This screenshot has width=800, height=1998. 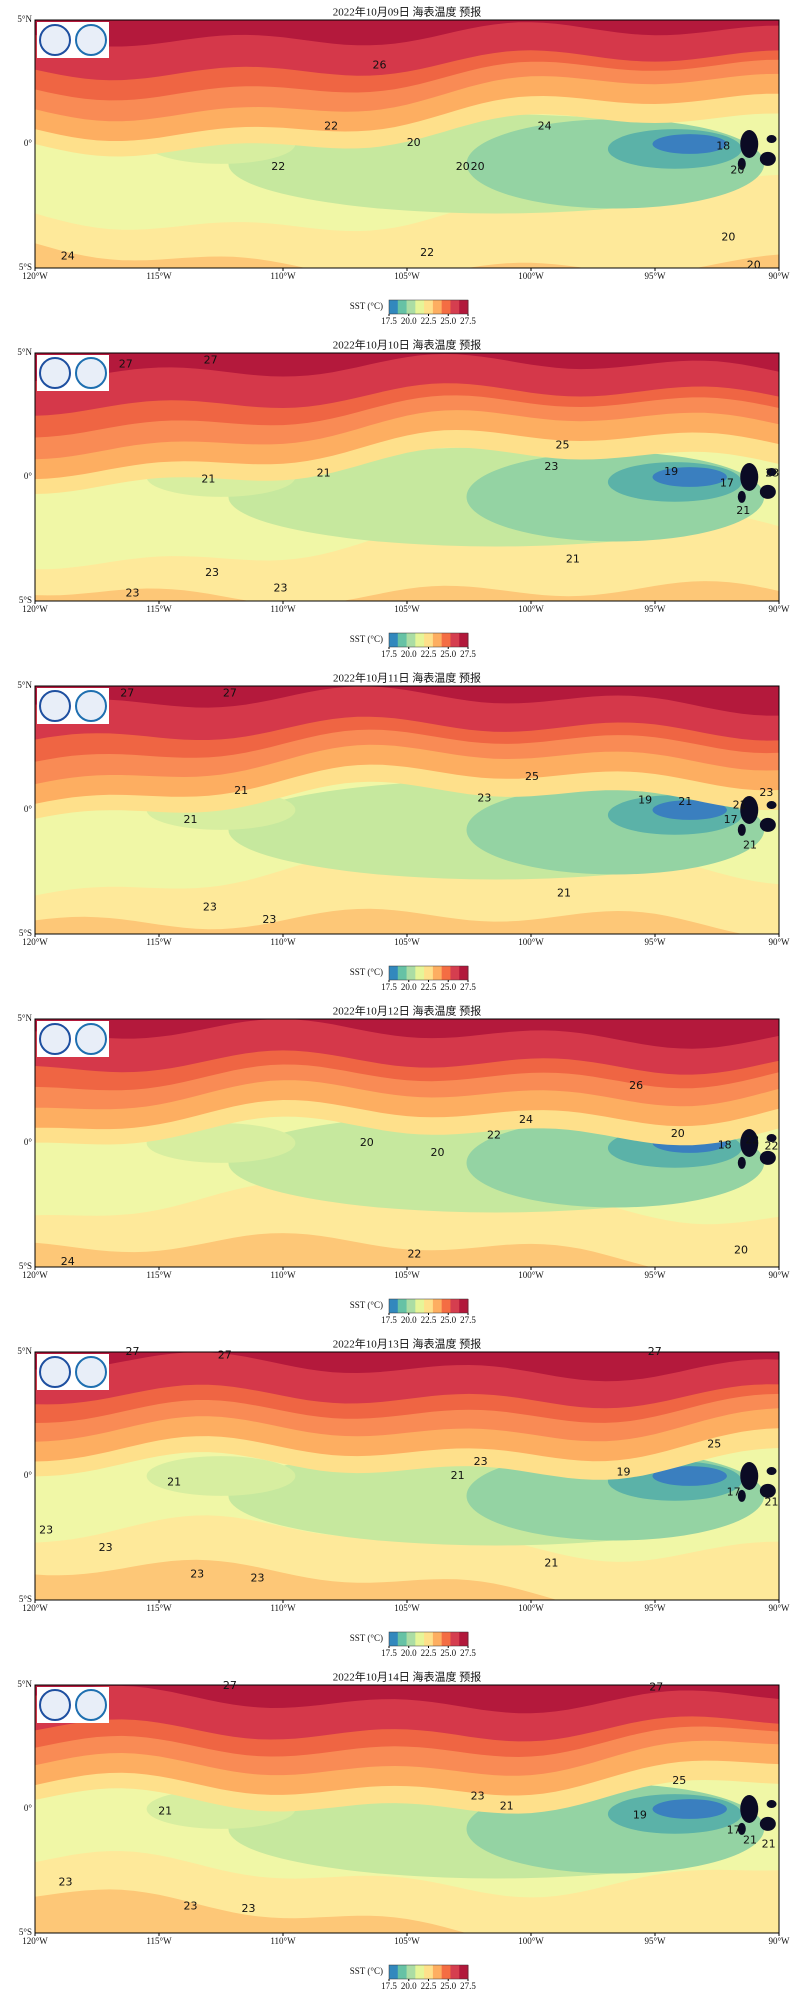 What do you see at coordinates (407, 678) in the screenshot?
I see `panel-title: 2022年10月11日 海表温度 预报` at bounding box center [407, 678].